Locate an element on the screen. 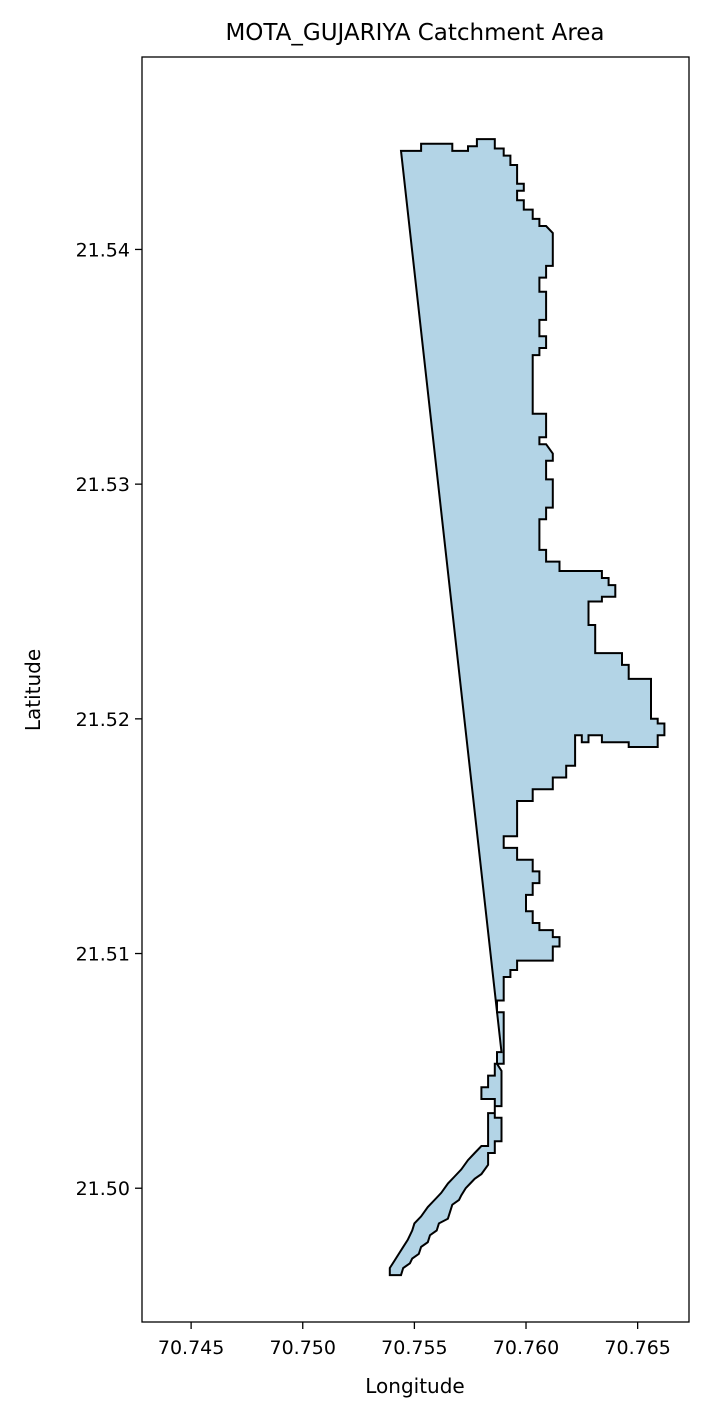 This screenshot has height=1422, width=708. x-tick-label: 70.745 is located at coordinates (191, 1348).